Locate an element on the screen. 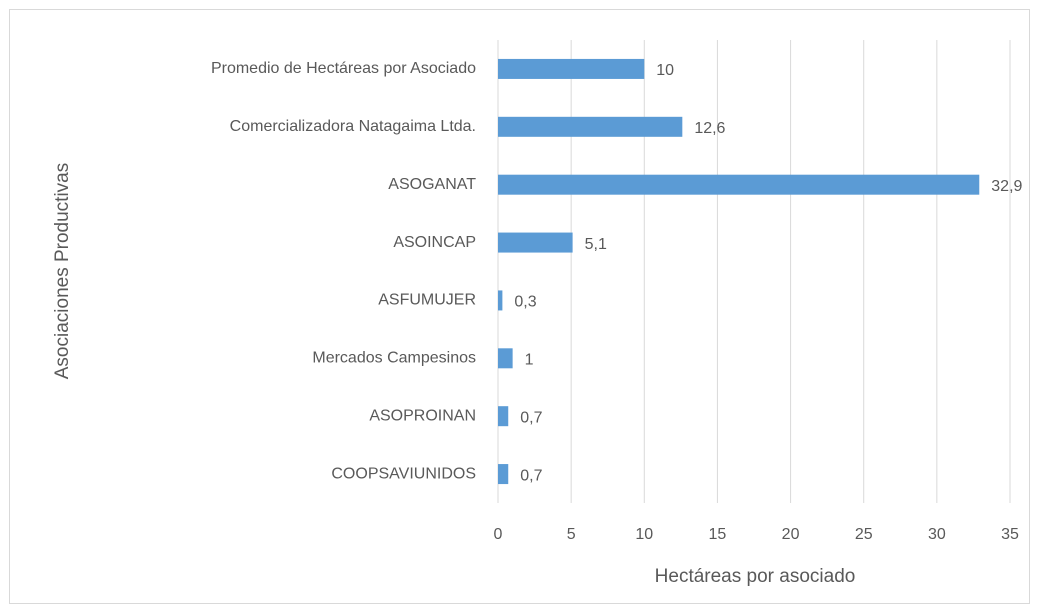  data-label: 1 is located at coordinates (529, 360).